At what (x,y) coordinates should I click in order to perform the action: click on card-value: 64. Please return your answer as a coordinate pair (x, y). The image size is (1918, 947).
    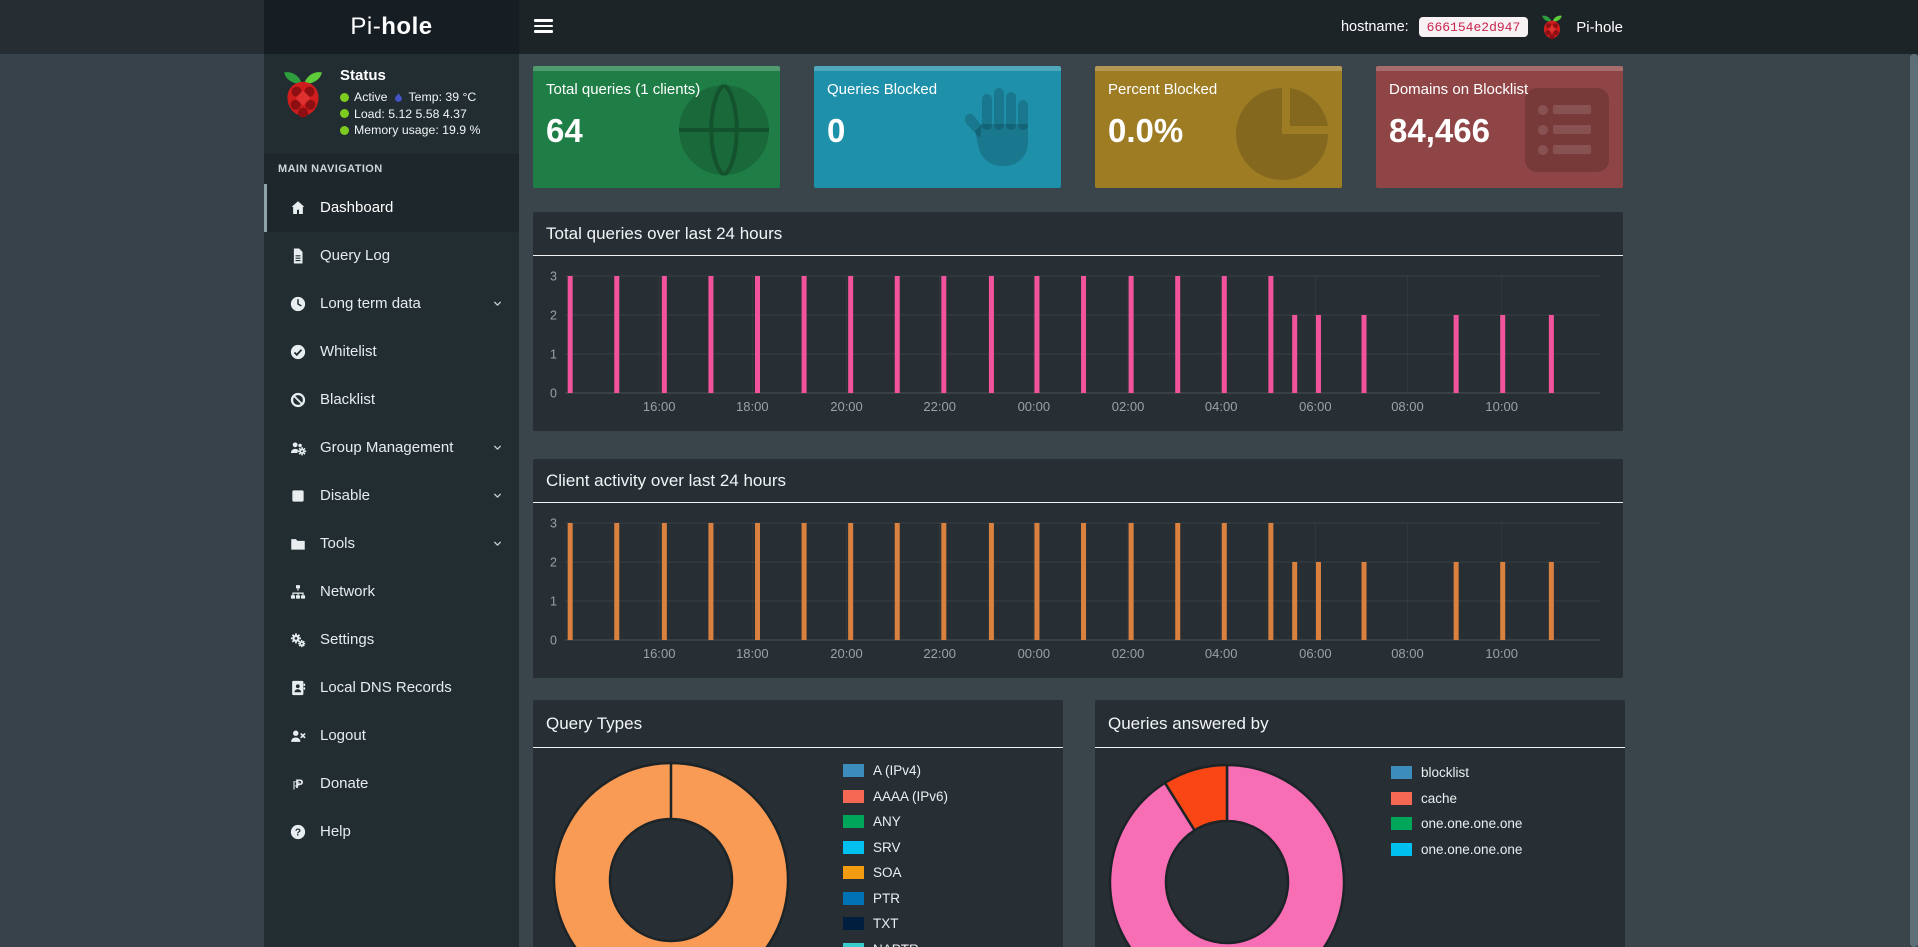
    Looking at the image, I should click on (564, 130).